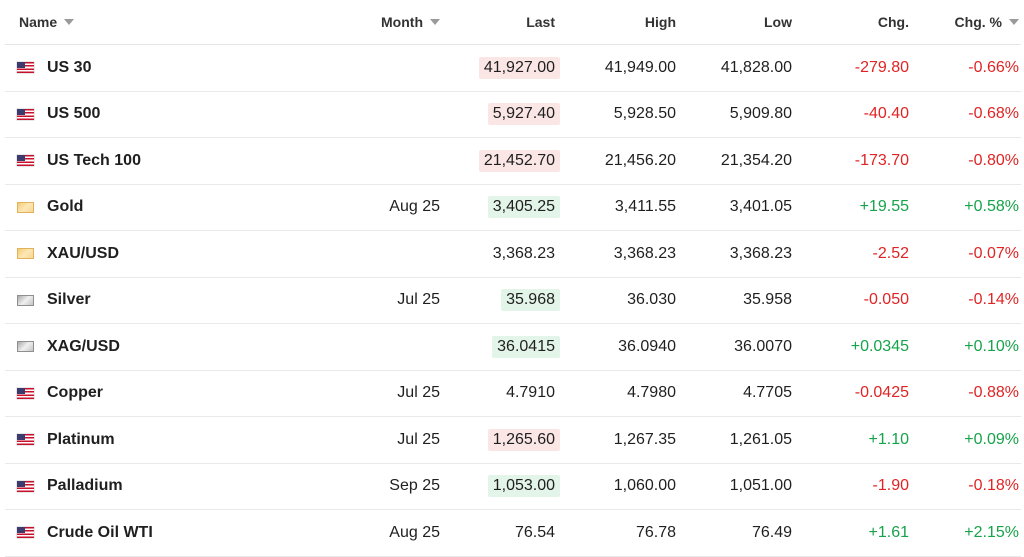  Describe the element at coordinates (69, 300) in the screenshot. I see `instrument-name-link: Silver` at that location.